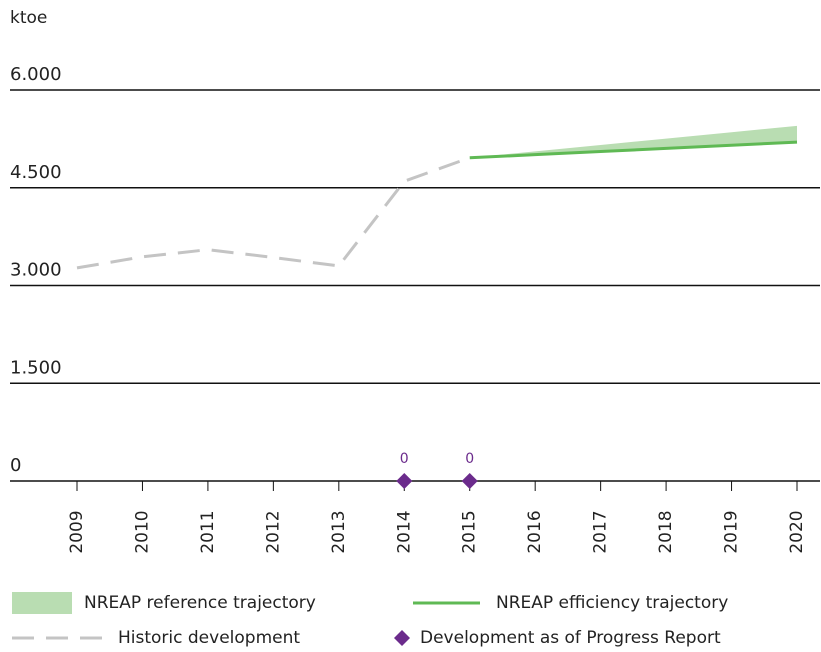 This screenshot has width=821, height=652. Describe the element at coordinates (404, 531) in the screenshot. I see `x-tick-label: 2014` at that location.